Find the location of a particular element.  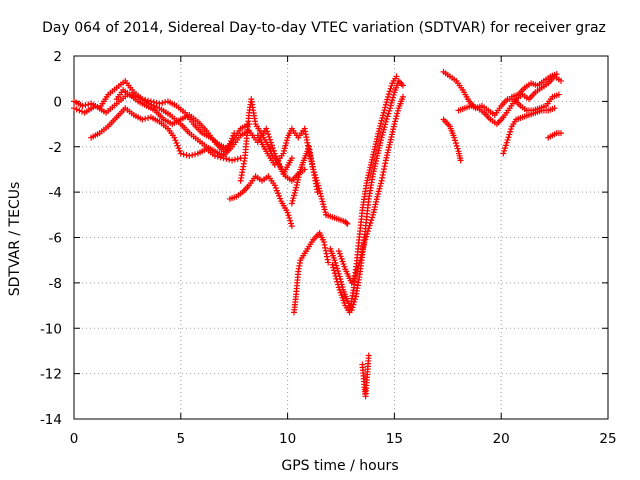

y-tick-label: -14 is located at coordinates (51, 420).